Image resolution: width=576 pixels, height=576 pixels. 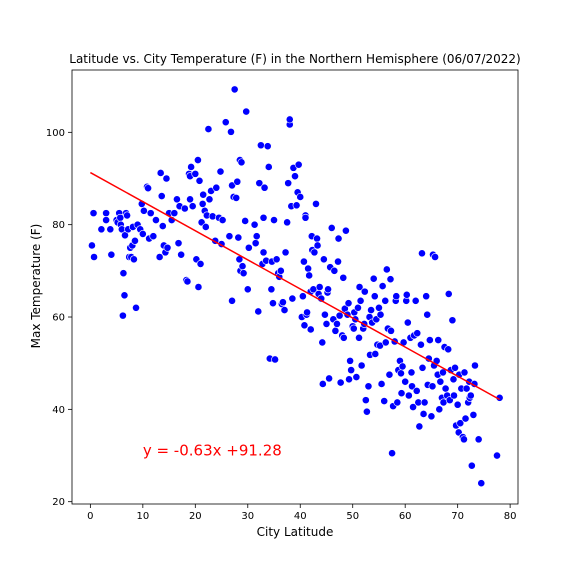 I want to click on y-tick-label: 80, so click(x=58, y=225).